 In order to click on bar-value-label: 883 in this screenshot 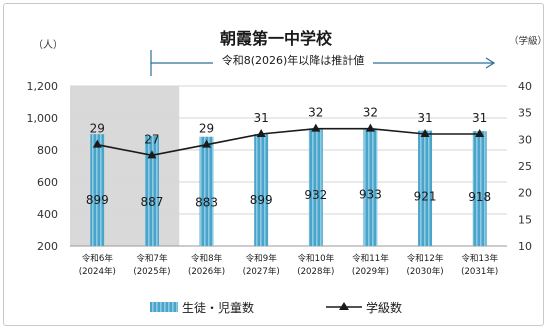, I will do `click(206, 203)`.